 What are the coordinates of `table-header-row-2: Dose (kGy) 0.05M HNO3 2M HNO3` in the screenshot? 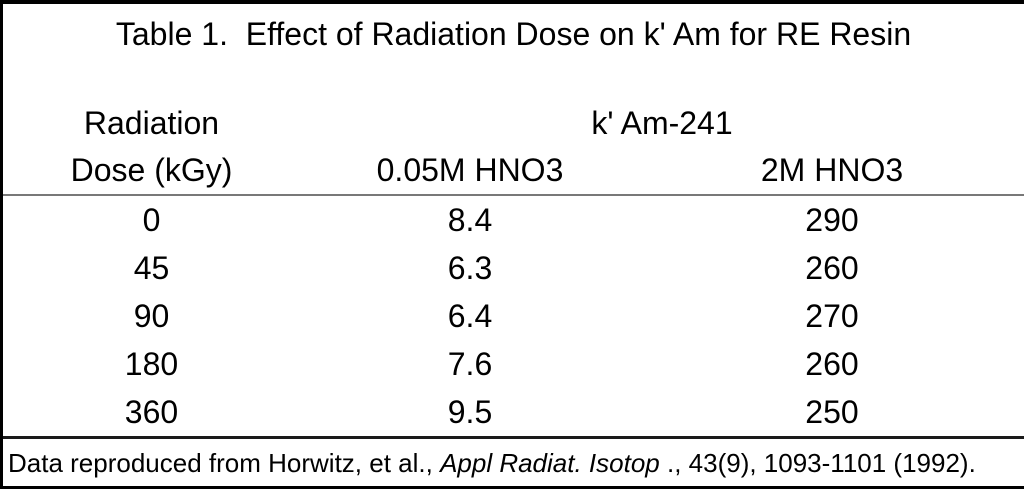 It's located at (513, 170).